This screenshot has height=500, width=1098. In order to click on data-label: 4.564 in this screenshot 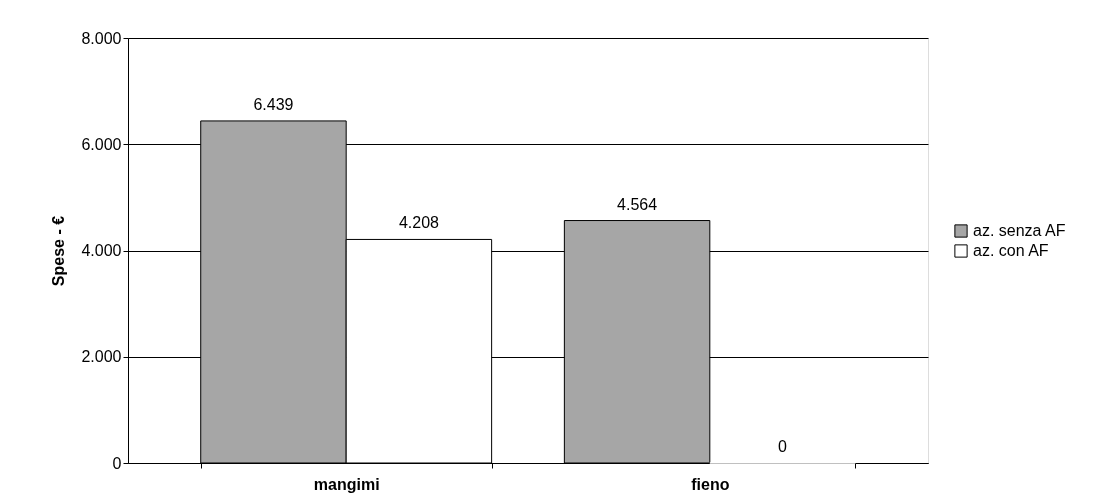, I will do `click(637, 204)`.